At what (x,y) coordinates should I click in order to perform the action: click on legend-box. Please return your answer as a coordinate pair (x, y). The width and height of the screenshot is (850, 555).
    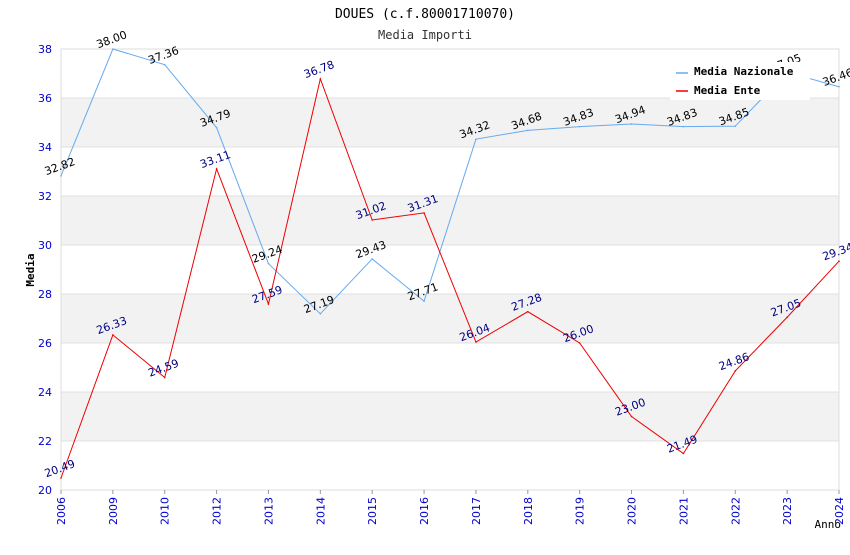
    Looking at the image, I should click on (740, 81).